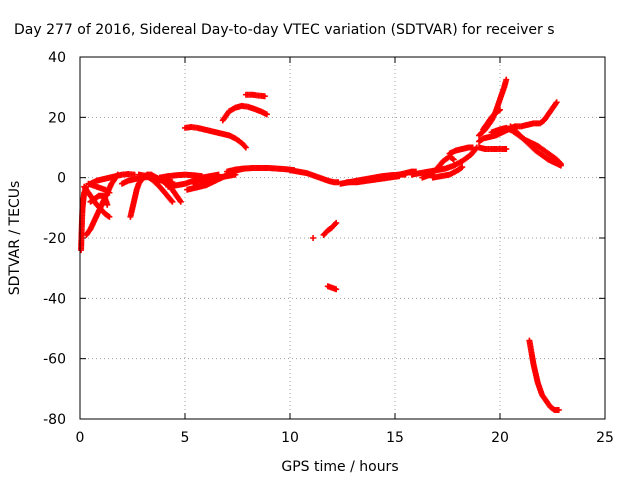 This screenshot has height=480, width=640. What do you see at coordinates (57, 118) in the screenshot?
I see `y-tick-label: 20` at bounding box center [57, 118].